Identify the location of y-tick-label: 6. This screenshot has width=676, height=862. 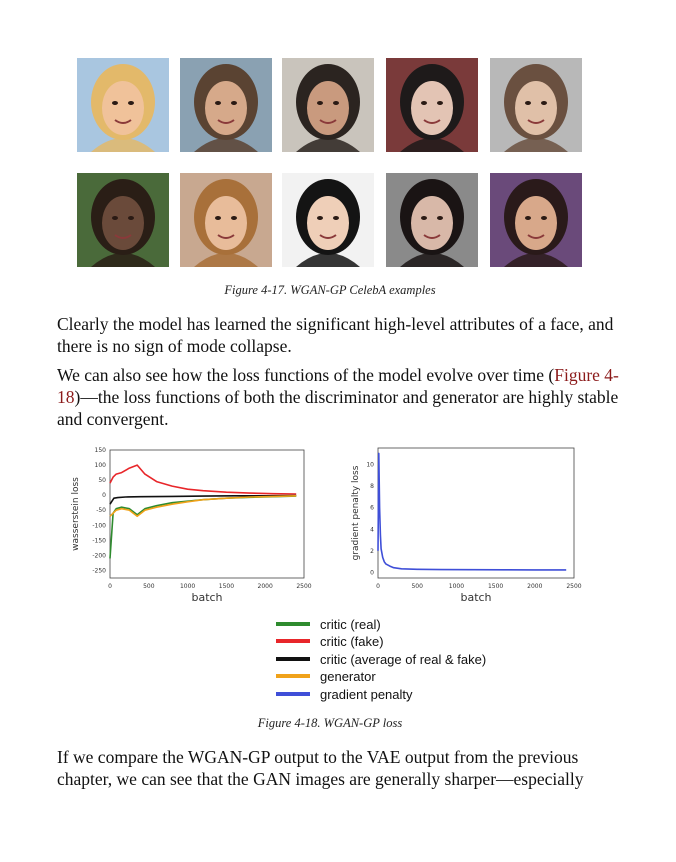
(372, 508).